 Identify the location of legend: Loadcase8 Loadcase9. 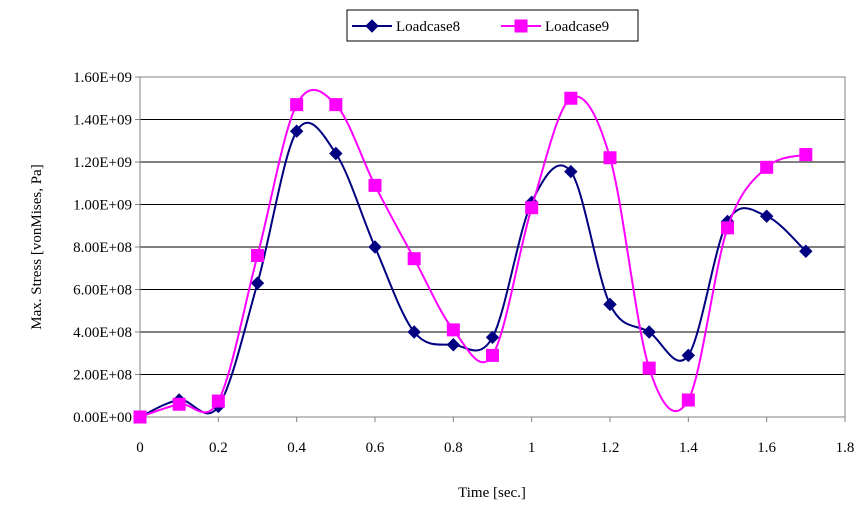
(492, 25).